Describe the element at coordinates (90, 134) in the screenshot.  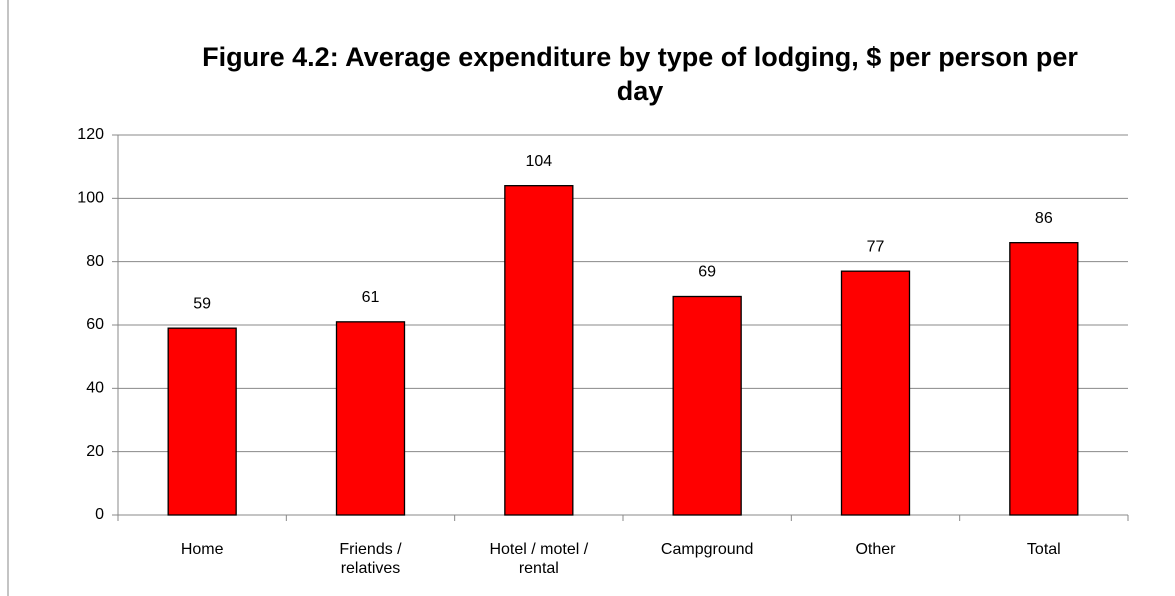
I see `y-tick-label: 120` at that location.